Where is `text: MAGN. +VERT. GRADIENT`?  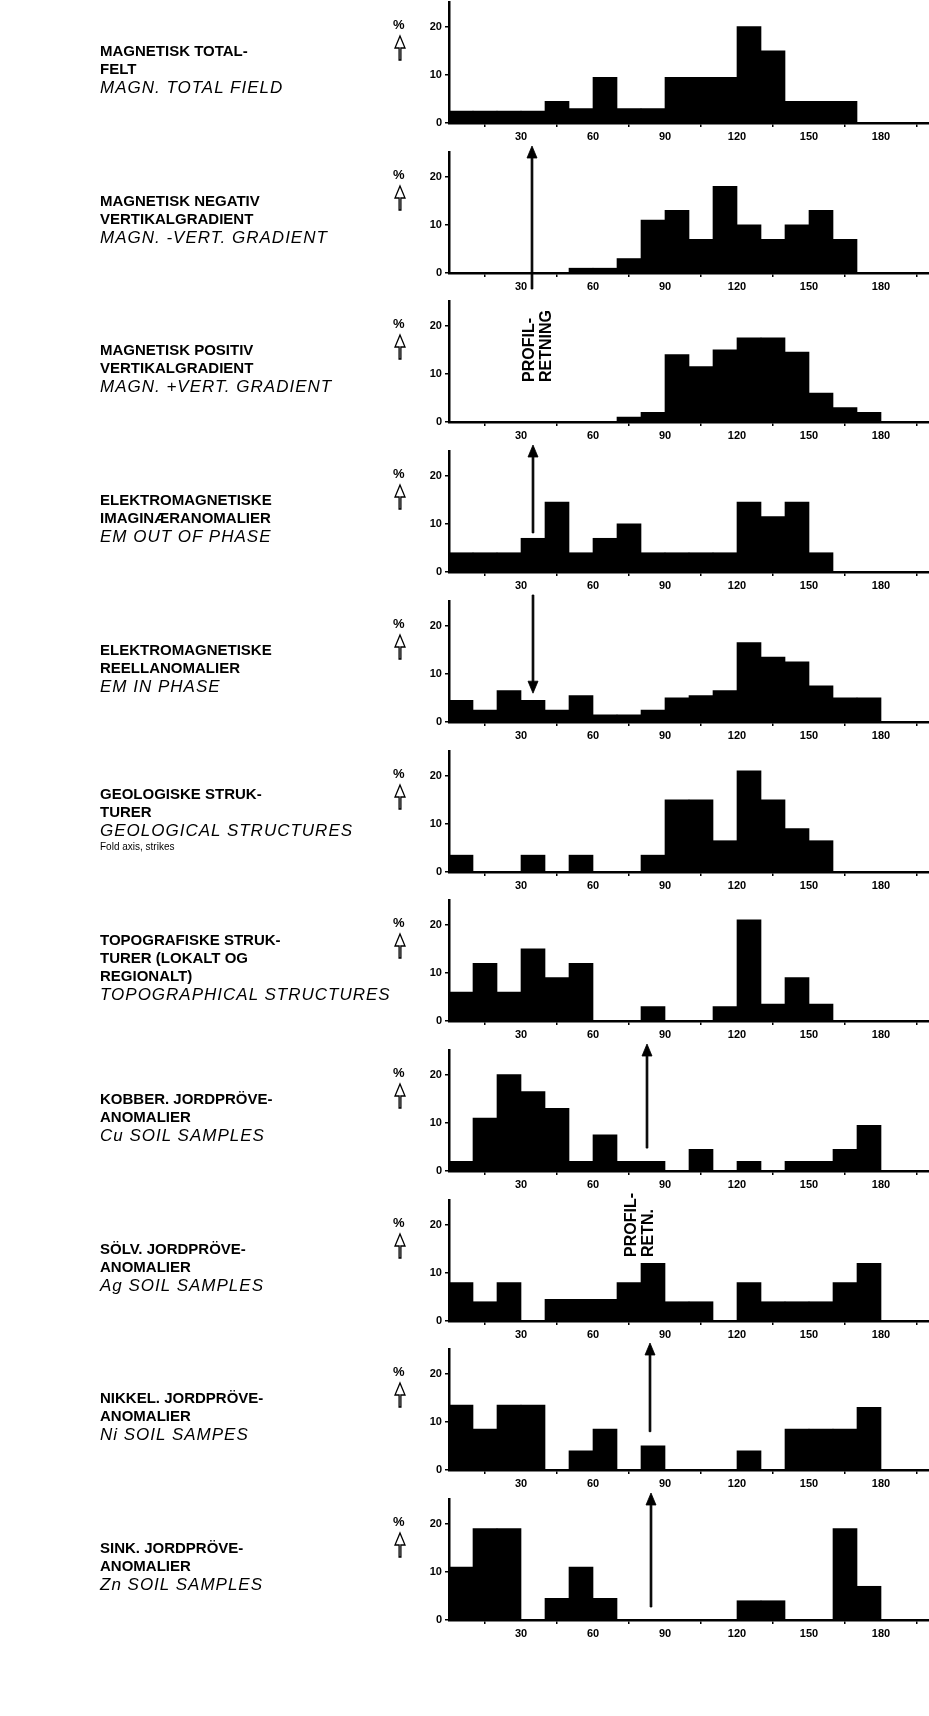
text: MAGN. +VERT. GRADIENT is located at coordinates (217, 387).